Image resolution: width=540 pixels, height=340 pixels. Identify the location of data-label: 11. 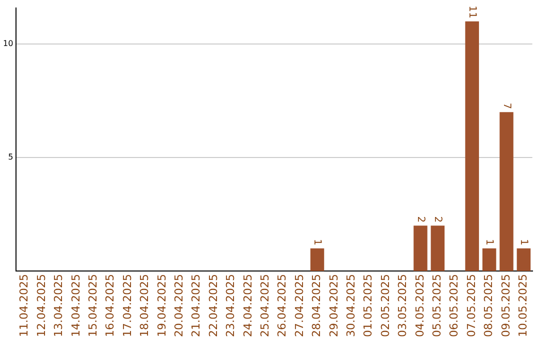
(472, 12).